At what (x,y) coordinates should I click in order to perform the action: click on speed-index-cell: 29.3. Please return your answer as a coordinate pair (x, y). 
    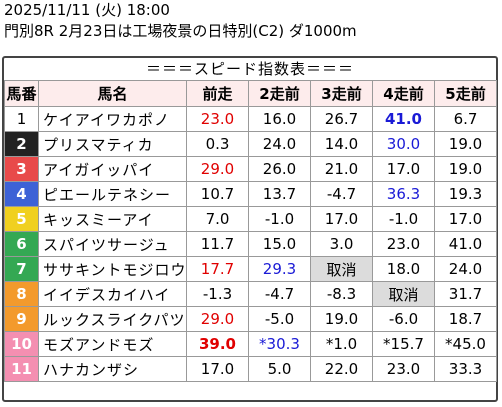
    Looking at the image, I should click on (279, 269).